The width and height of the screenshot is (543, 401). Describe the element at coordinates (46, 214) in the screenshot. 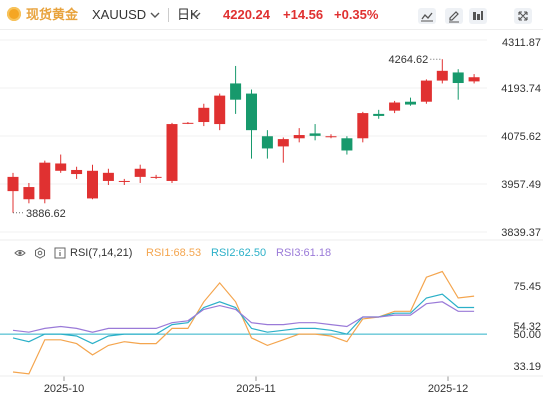

I see `low-price-label: 3886.62` at that location.